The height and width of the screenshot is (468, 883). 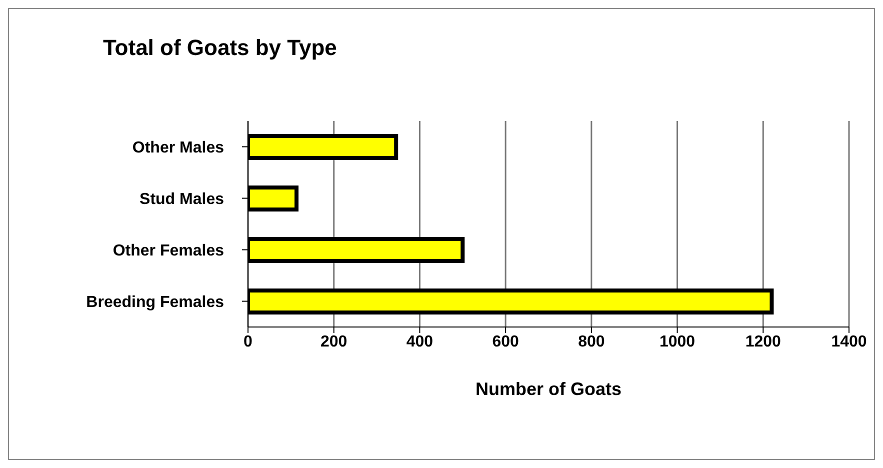 I want to click on x-tick-label: 800, so click(x=591, y=341).